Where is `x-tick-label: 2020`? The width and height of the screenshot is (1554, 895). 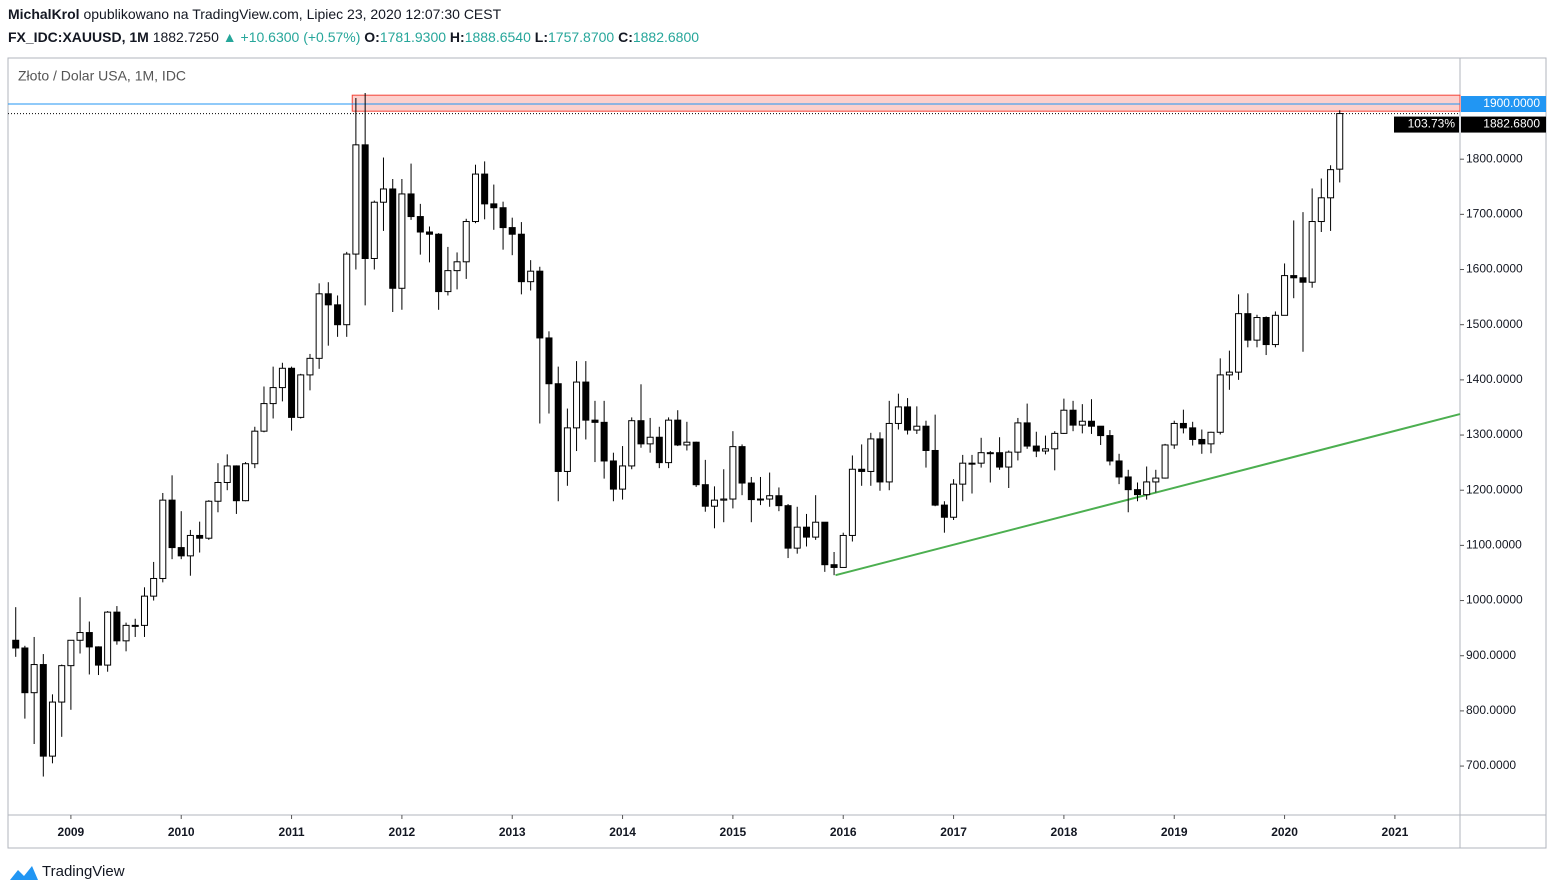
x-tick-label: 2020 is located at coordinates (1284, 832).